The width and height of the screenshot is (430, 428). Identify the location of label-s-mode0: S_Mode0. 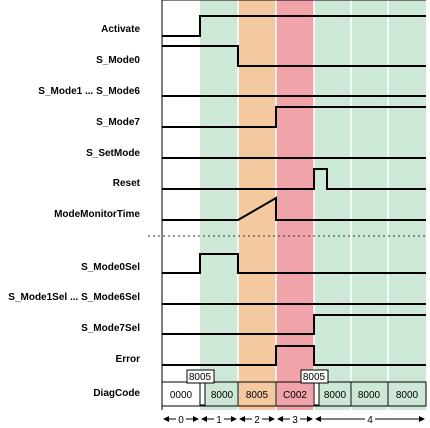
(118, 60).